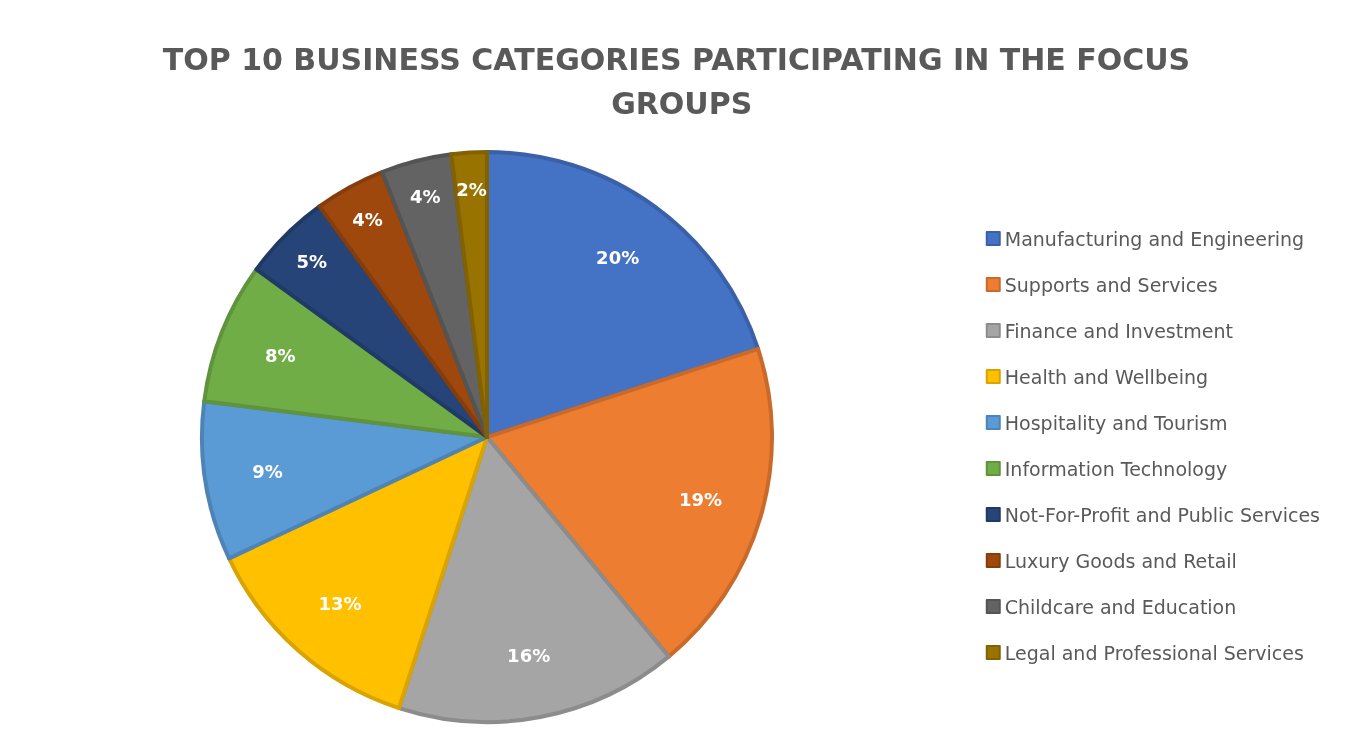 The image size is (1353, 745). What do you see at coordinates (618, 257) in the screenshot?
I see `data-label: 20%` at bounding box center [618, 257].